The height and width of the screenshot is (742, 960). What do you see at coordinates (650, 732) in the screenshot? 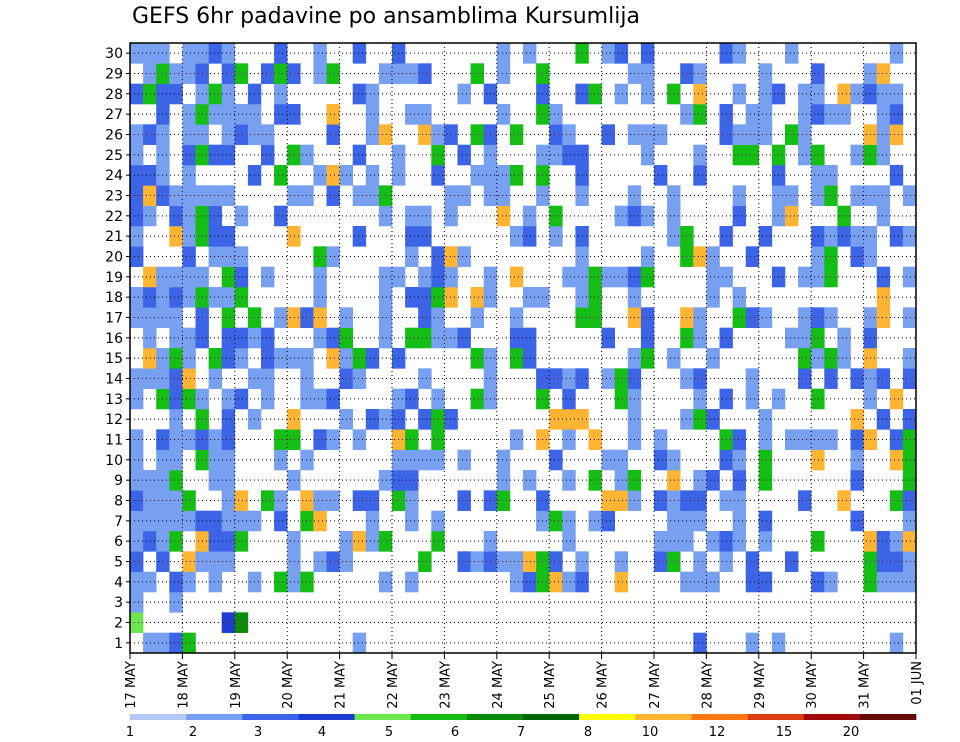
I see `colorbar-label: 10` at bounding box center [650, 732].